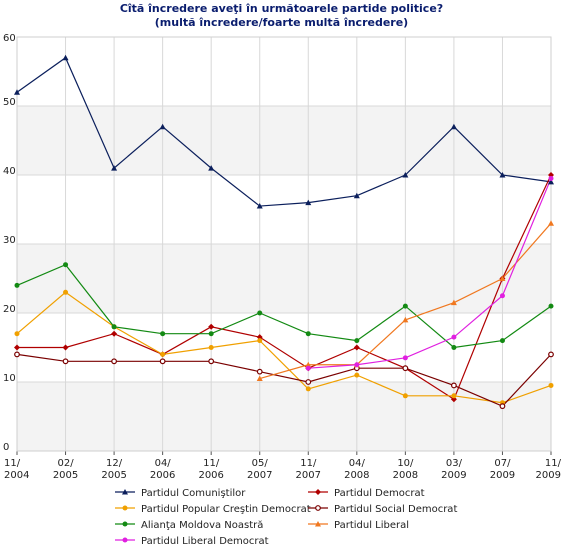  What do you see at coordinates (9, 171) in the screenshot?
I see `y-tick-label: 40` at bounding box center [9, 171].